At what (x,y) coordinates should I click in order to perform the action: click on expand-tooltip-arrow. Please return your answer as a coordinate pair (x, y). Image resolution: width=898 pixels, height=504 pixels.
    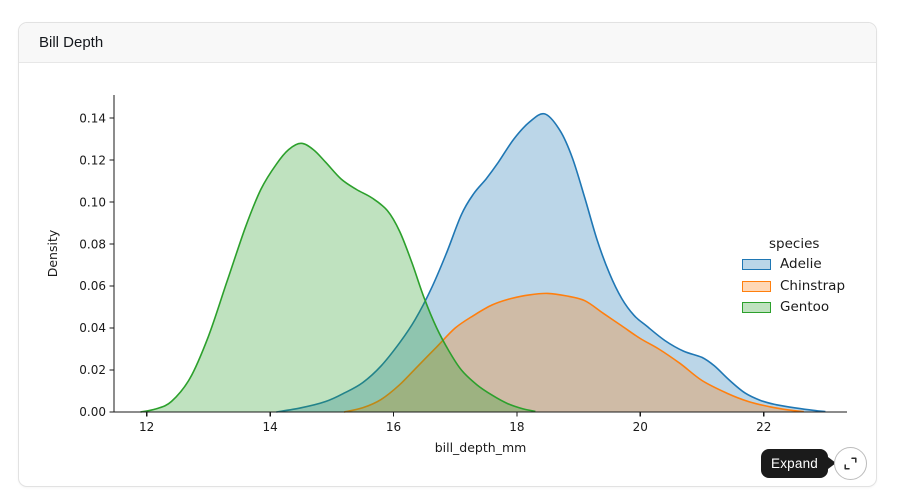
    Looking at the image, I should click on (832, 463).